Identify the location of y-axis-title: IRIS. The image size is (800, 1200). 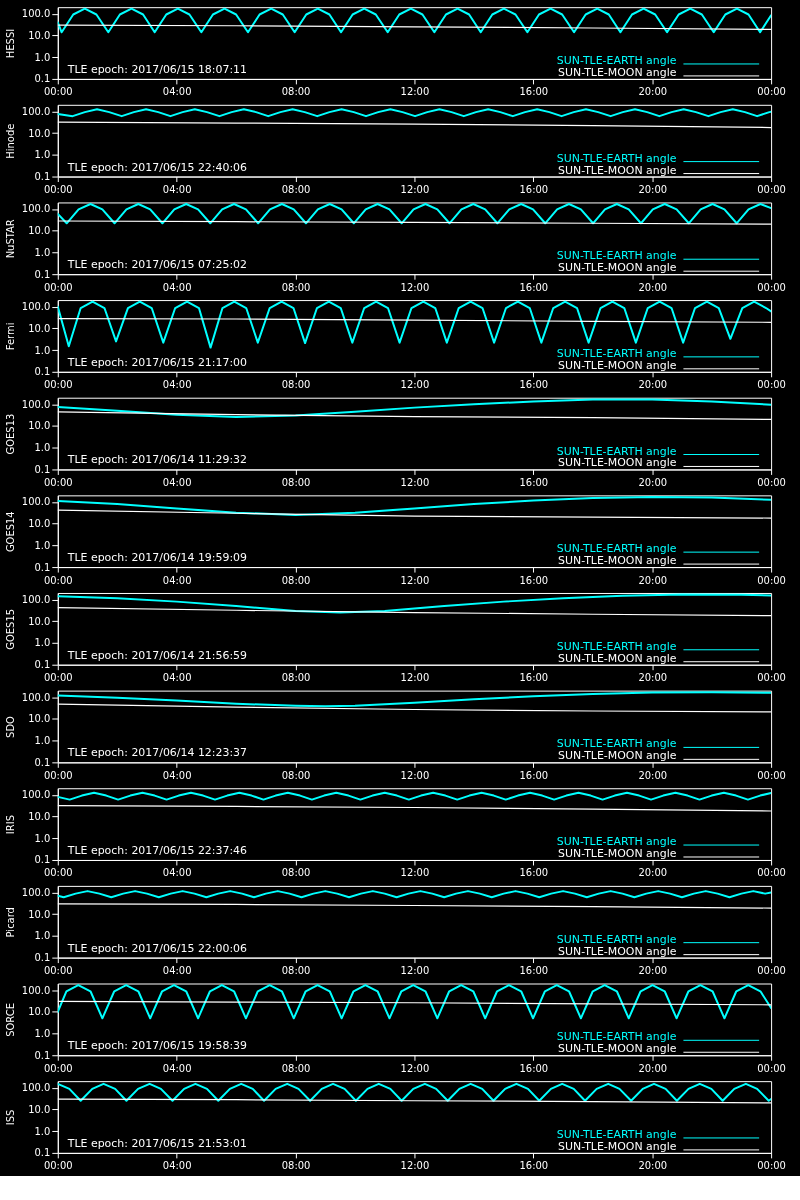
(10, 825).